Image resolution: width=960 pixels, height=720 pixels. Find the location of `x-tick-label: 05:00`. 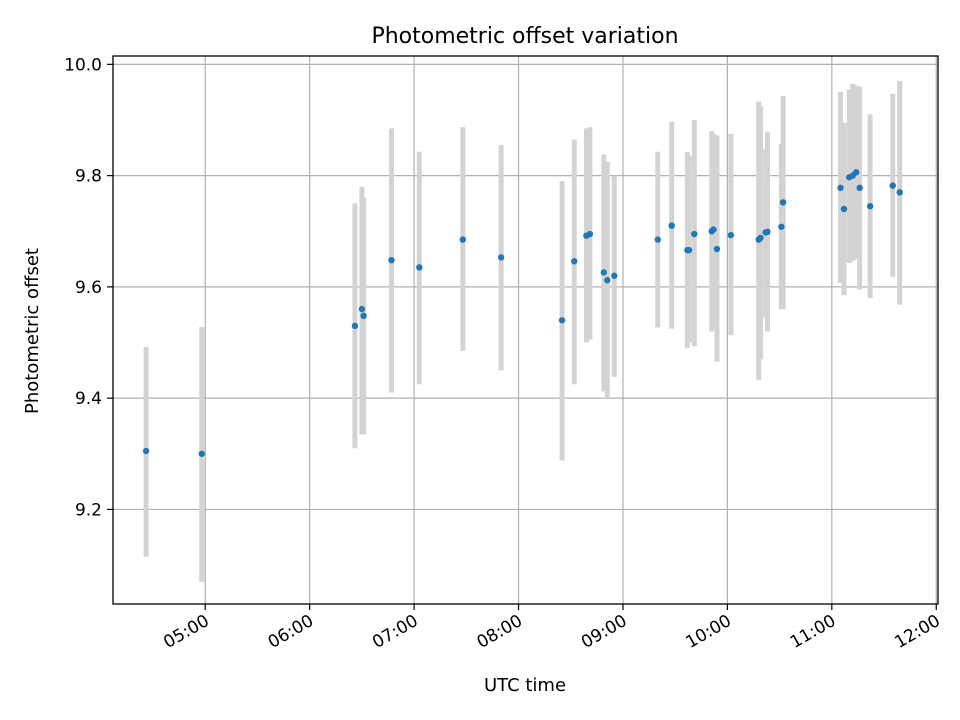

x-tick-label: 05:00 is located at coordinates (186, 632).